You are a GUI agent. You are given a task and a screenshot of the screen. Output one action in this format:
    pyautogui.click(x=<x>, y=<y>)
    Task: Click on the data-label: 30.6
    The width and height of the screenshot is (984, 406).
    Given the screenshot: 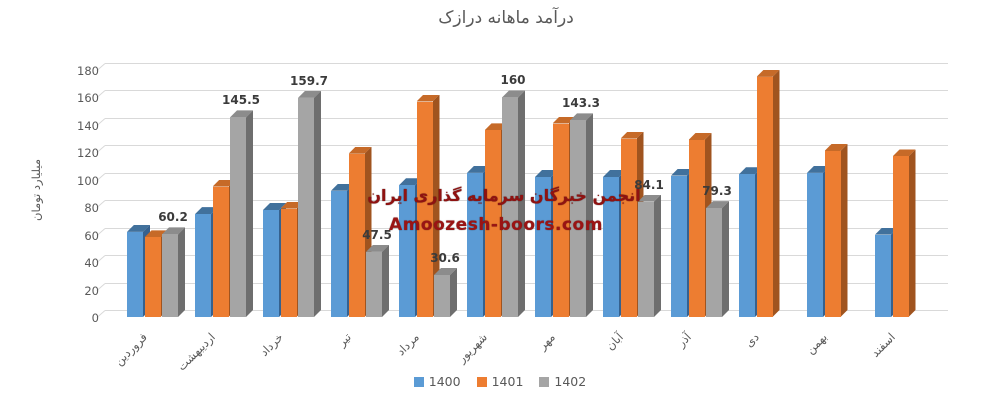 What is the action you would take?
    pyautogui.click(x=445, y=258)
    